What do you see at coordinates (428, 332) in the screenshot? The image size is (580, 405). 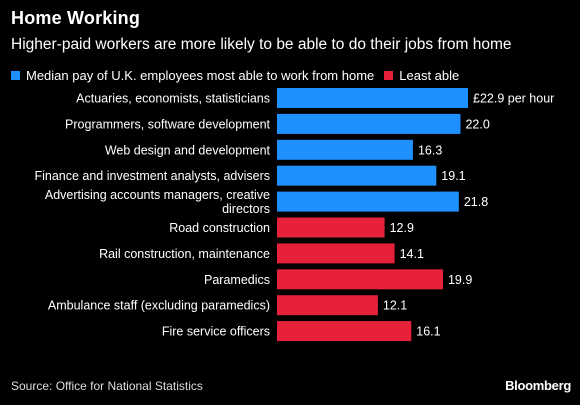 I see `bar-value-label-10: 16.1` at bounding box center [428, 332].